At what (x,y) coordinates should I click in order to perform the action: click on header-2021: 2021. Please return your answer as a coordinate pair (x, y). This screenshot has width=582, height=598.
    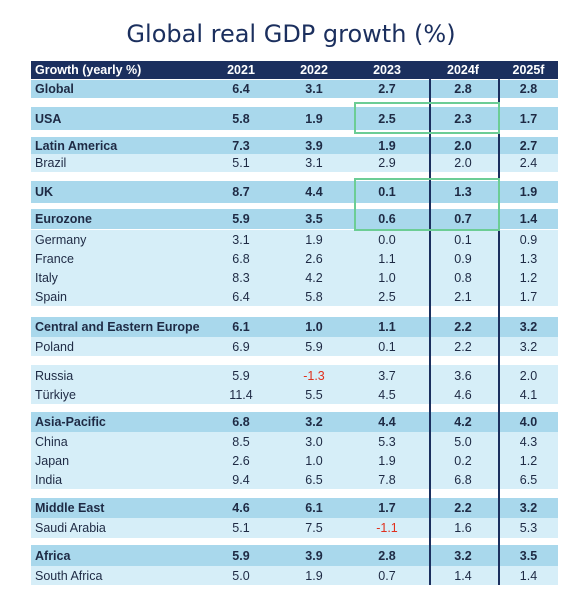
    Looking at the image, I should click on (241, 70).